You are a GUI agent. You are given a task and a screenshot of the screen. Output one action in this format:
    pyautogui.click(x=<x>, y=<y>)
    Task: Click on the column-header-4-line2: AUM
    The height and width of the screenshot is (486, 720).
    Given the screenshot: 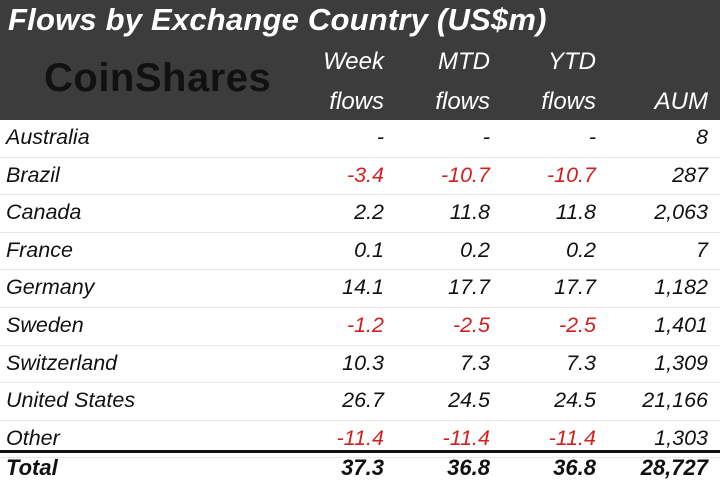 What is the action you would take?
    pyautogui.click(x=681, y=101)
    